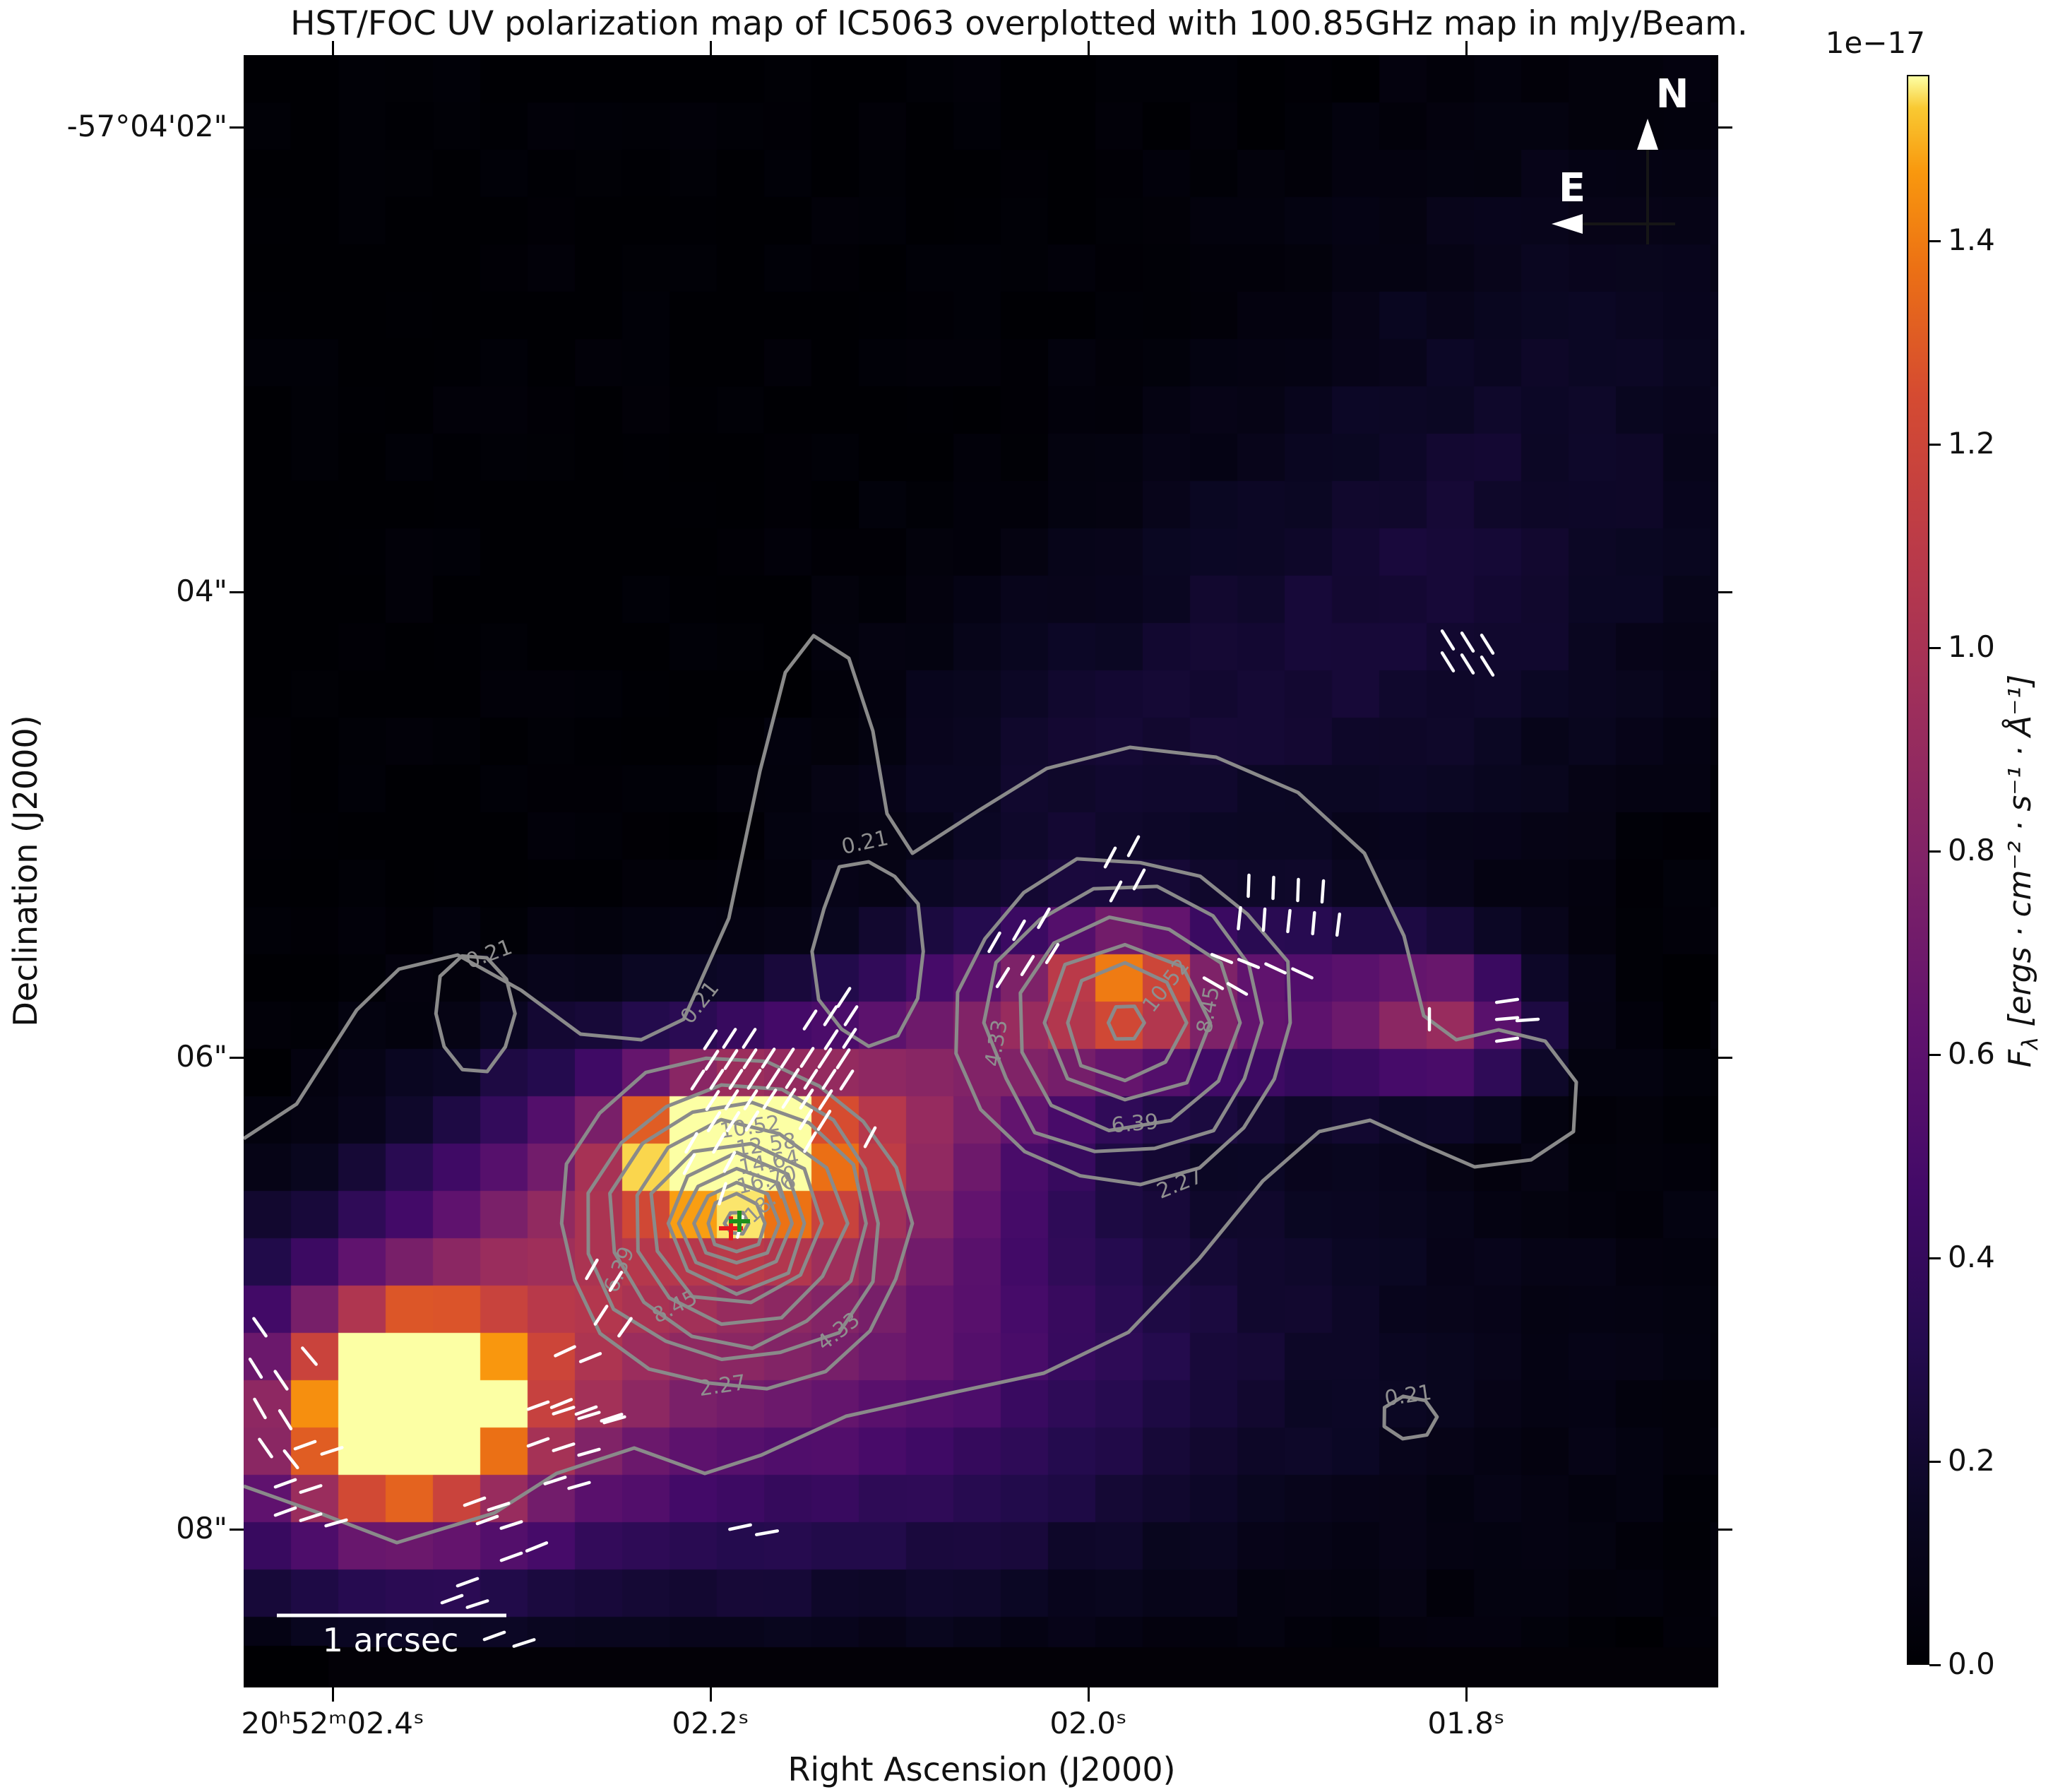 The image size is (2053, 1792). Describe the element at coordinates (1135, 1124) in the screenshot. I see `contour-label: 6.39` at that location.